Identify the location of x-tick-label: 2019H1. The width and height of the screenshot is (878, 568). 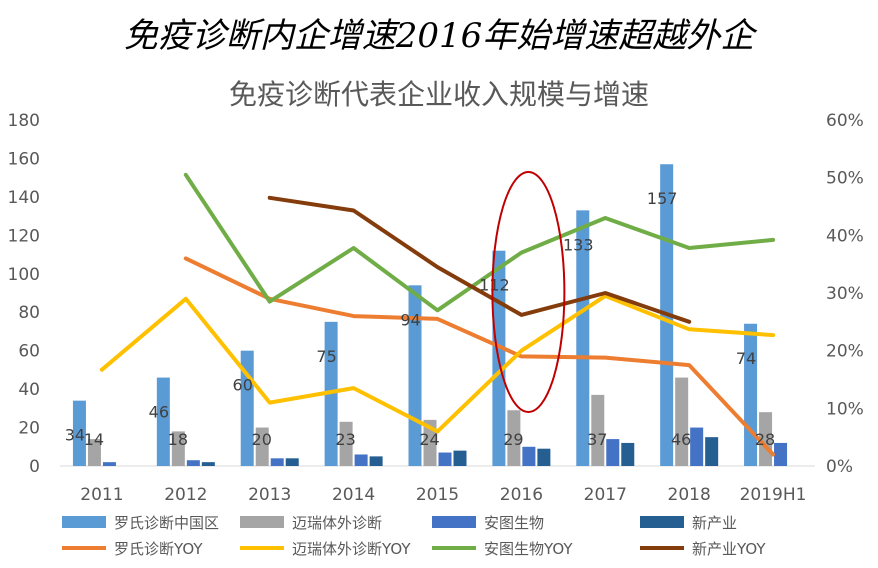
(773, 495).